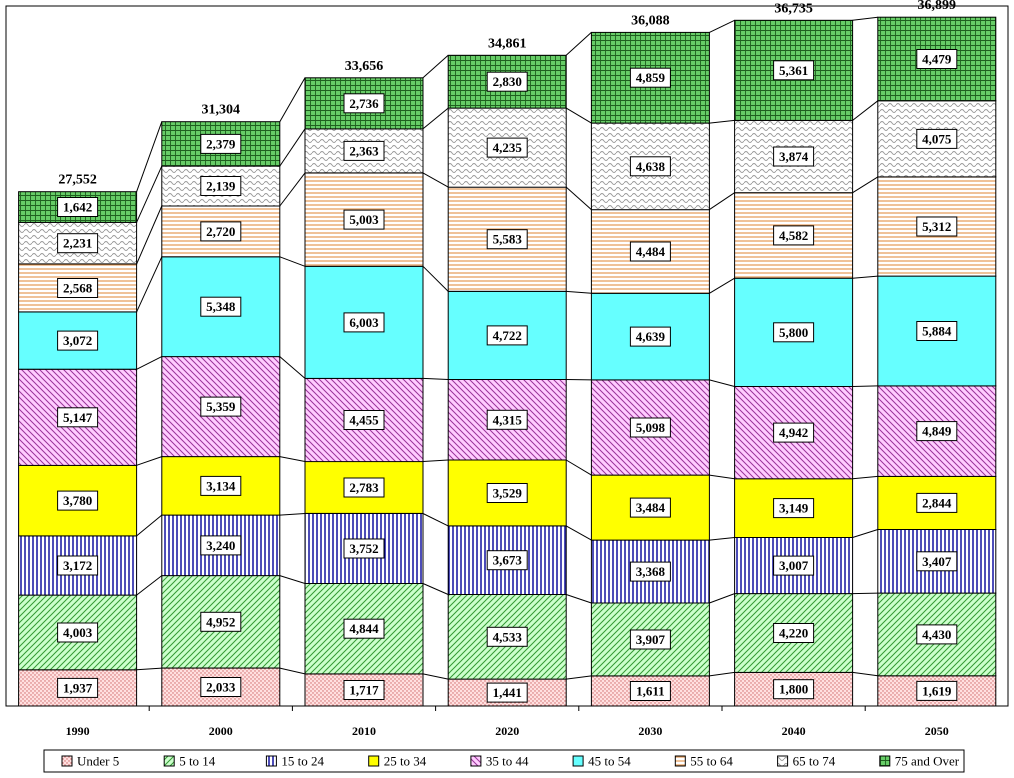  What do you see at coordinates (508, 147) in the screenshot?
I see `data-label: 4,235` at bounding box center [508, 147].